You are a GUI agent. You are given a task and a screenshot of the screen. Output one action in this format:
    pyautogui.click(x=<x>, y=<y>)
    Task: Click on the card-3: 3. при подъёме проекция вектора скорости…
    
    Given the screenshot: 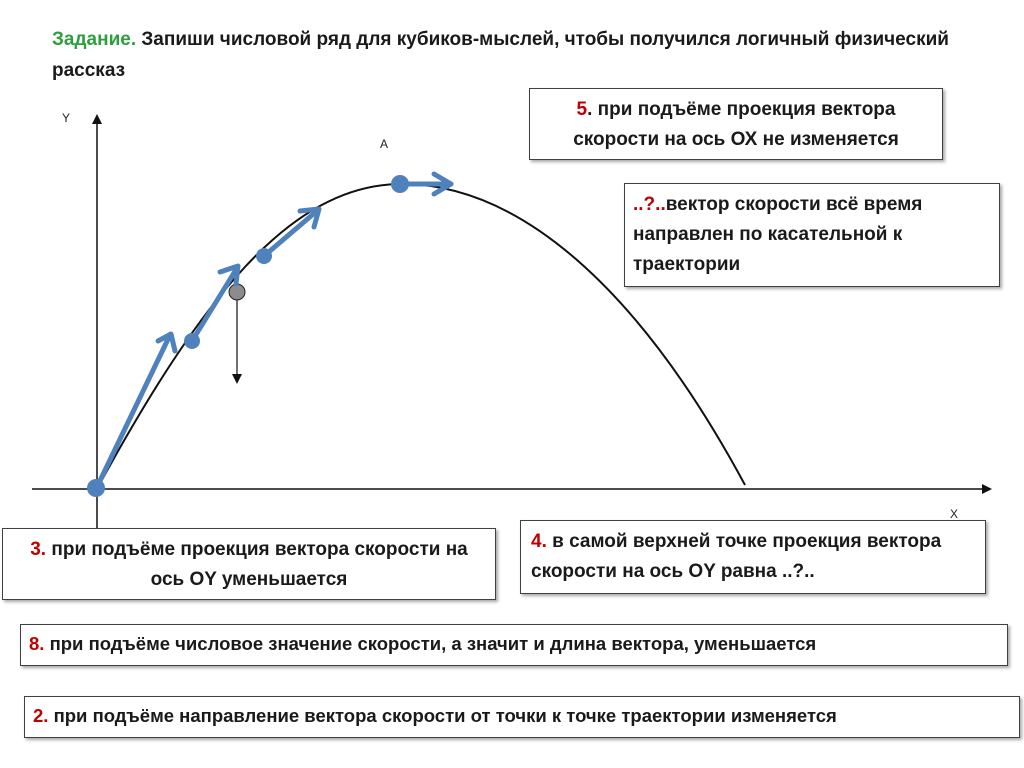 What is the action you would take?
    pyautogui.click(x=249, y=564)
    